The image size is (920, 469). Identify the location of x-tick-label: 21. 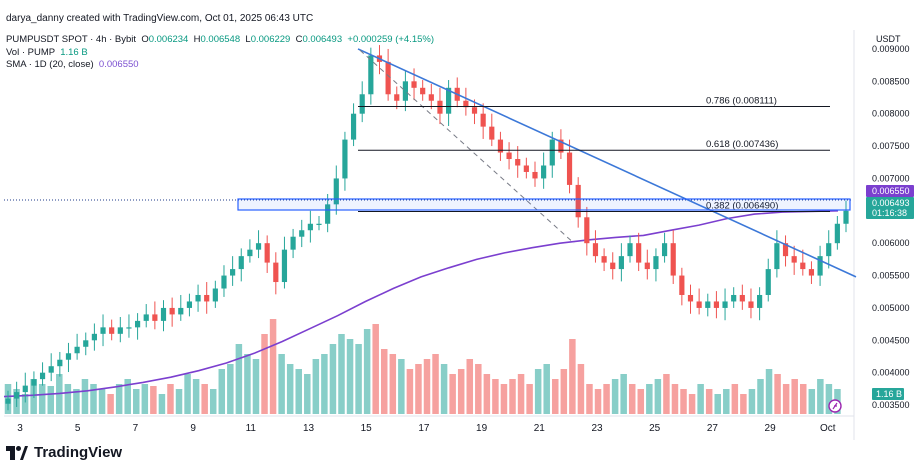
(540, 428).